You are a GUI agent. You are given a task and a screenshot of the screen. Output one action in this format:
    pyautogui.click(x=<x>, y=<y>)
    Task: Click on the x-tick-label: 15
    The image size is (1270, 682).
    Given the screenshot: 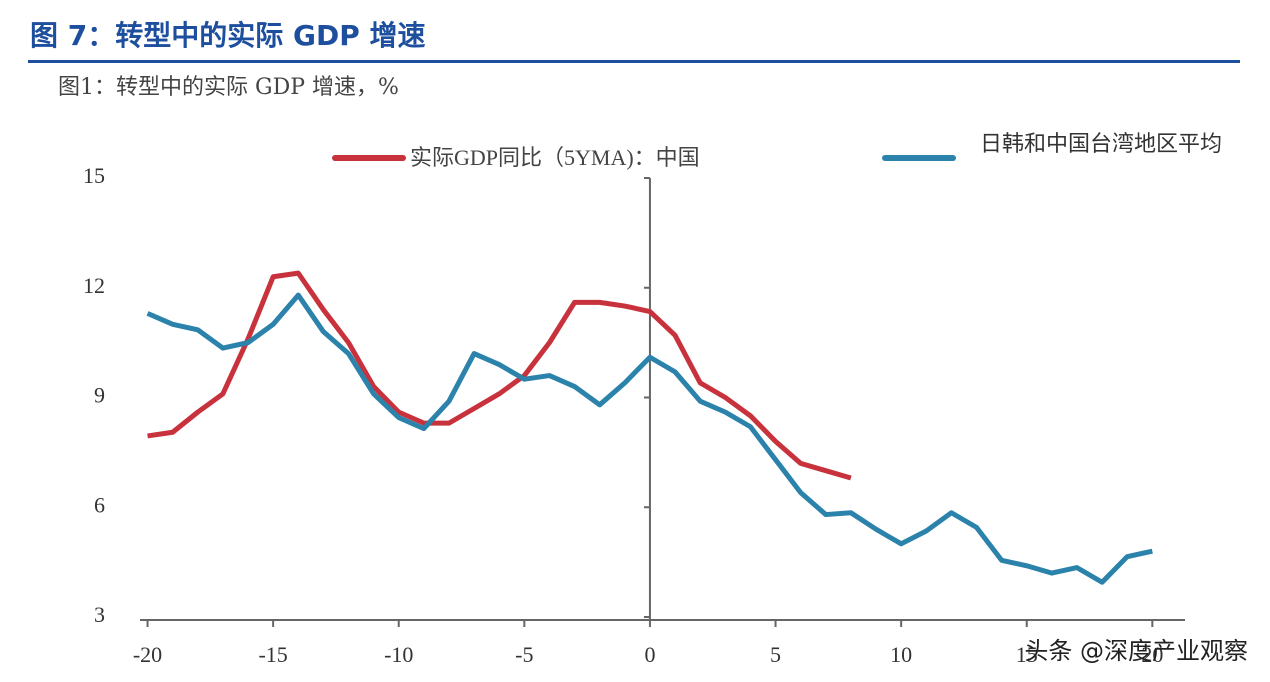 What is the action you would take?
    pyautogui.click(x=1027, y=654)
    